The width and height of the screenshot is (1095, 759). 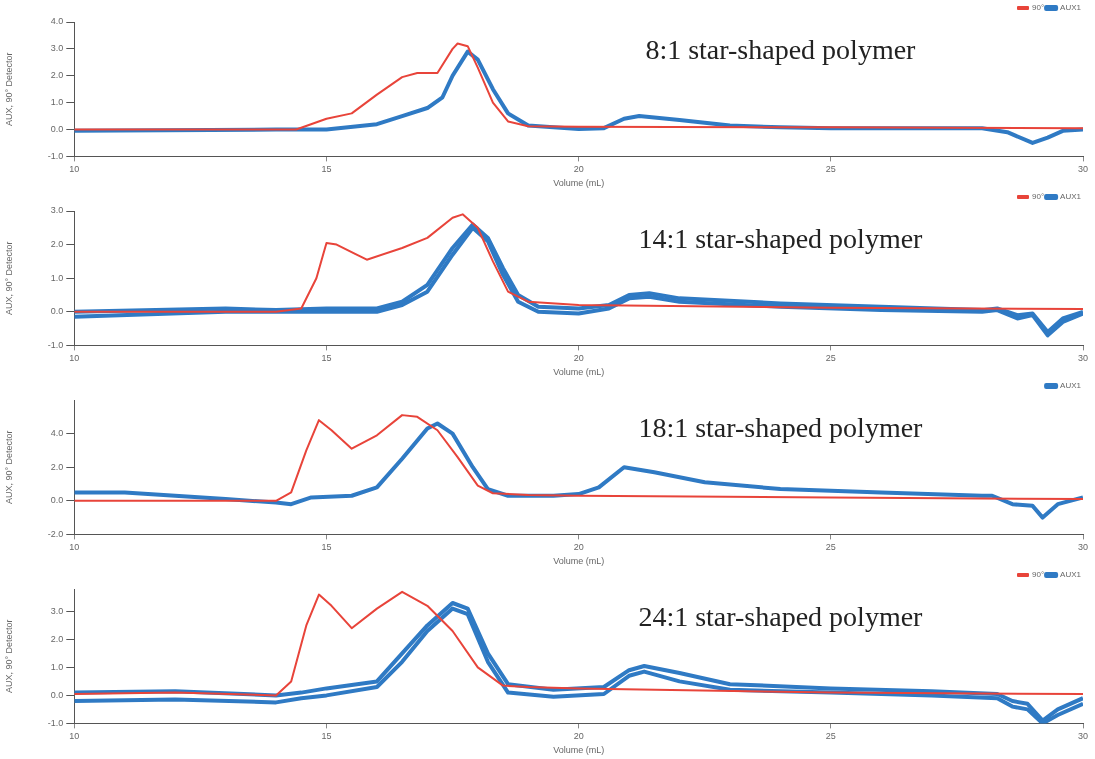 I want to click on y-tick-label: -2.0, so click(x=55, y=533).